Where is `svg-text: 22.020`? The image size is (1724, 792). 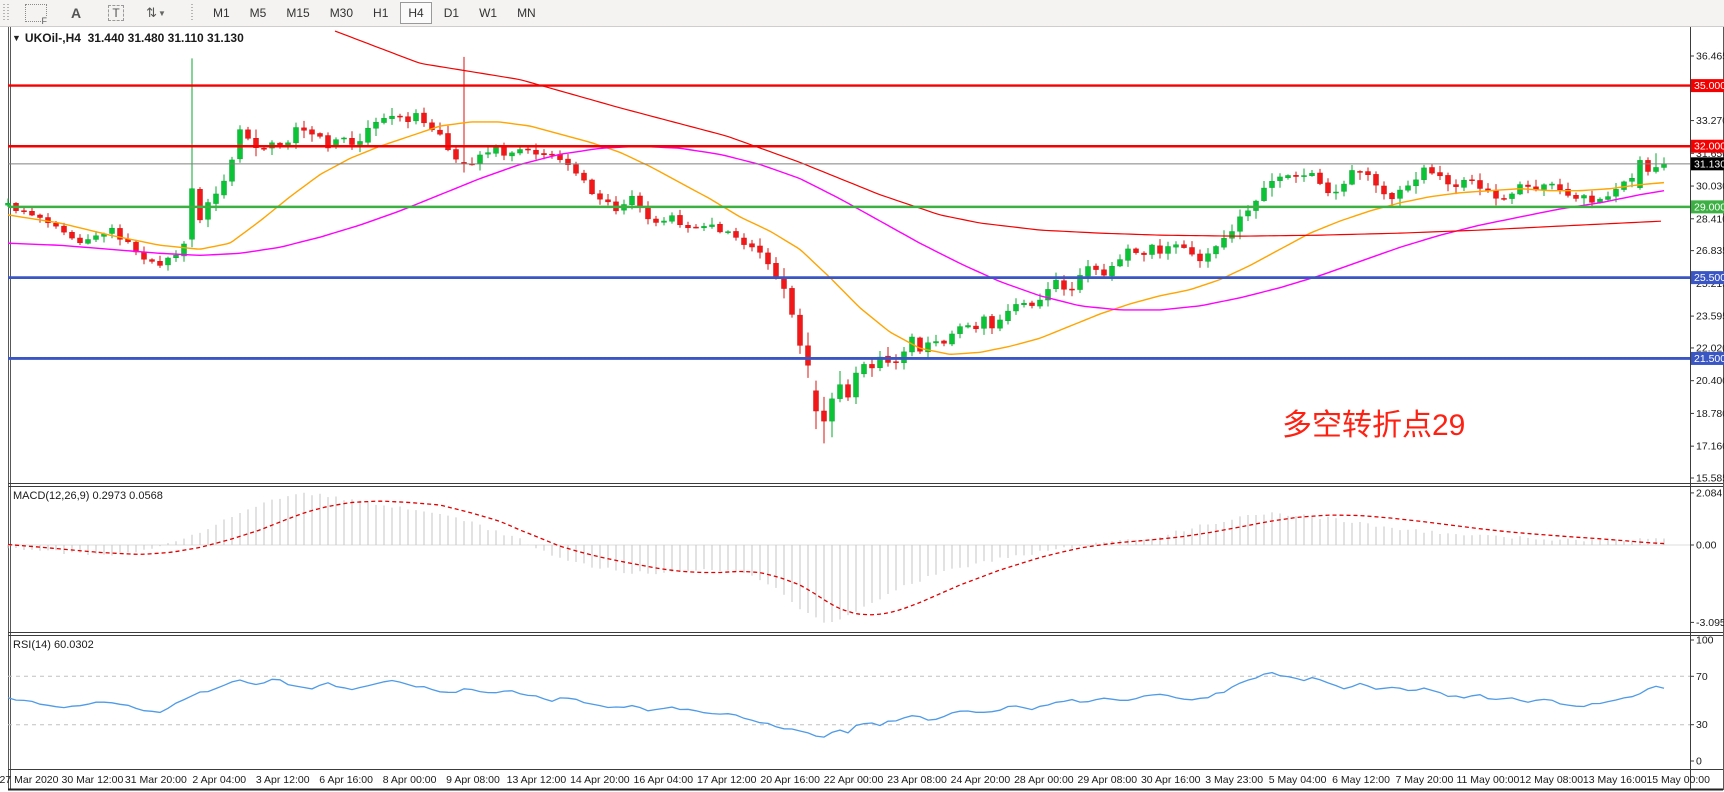 svg-text: 22.020 is located at coordinates (1710, 348).